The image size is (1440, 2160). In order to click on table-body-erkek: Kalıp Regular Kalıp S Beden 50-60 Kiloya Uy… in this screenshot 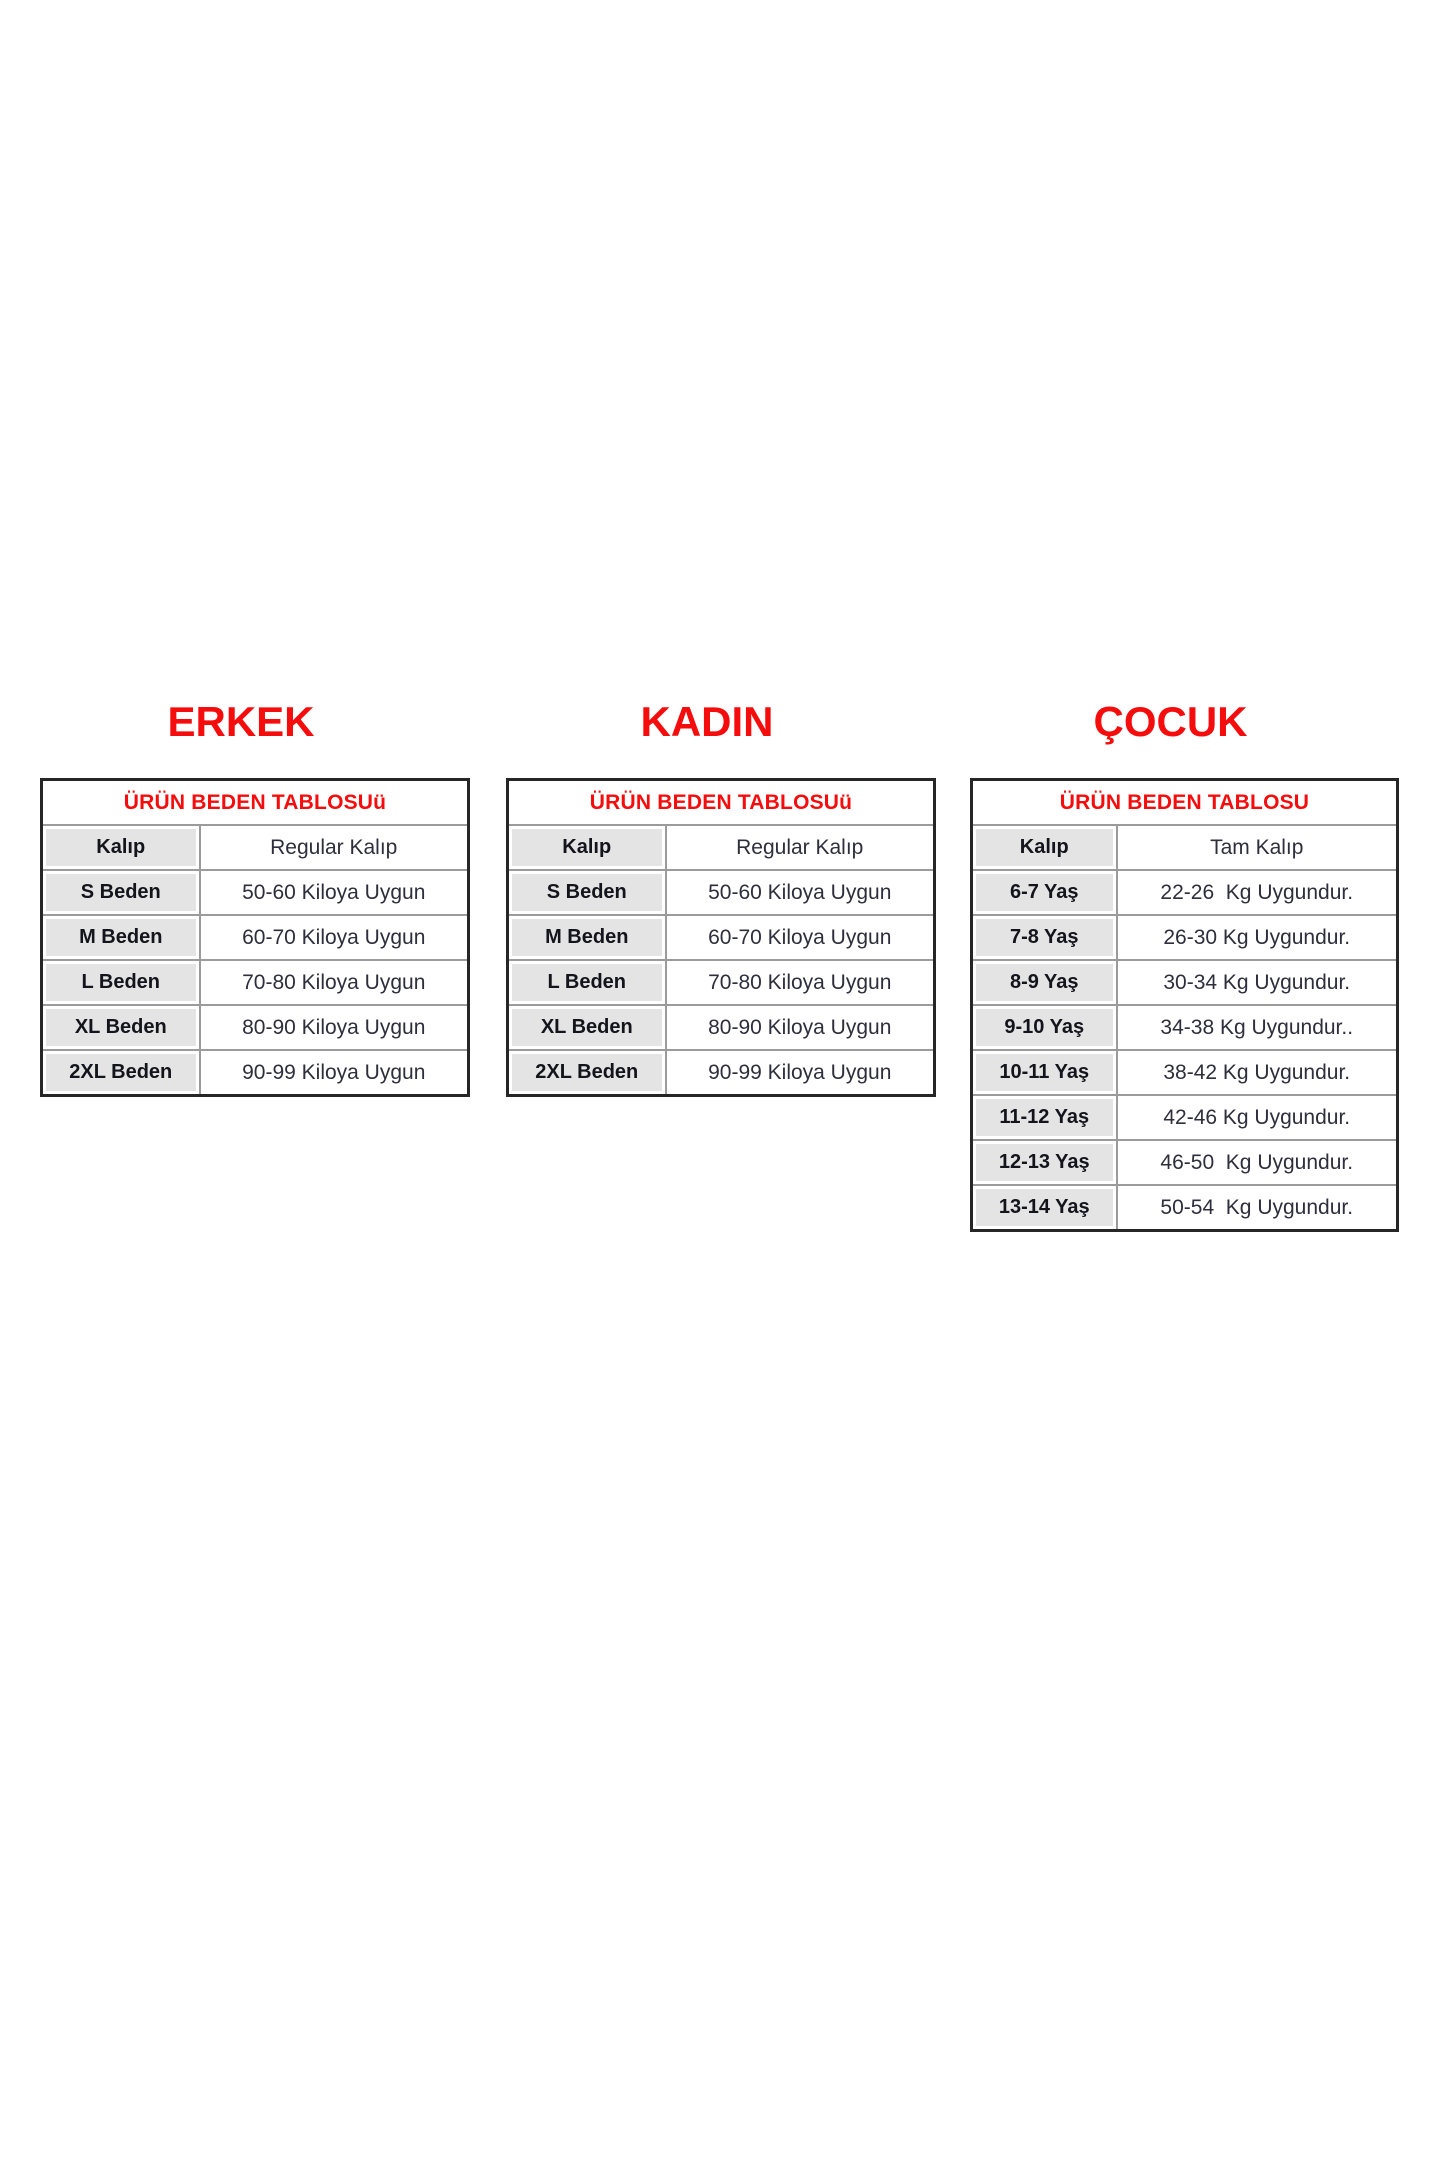, I will do `click(255, 960)`.